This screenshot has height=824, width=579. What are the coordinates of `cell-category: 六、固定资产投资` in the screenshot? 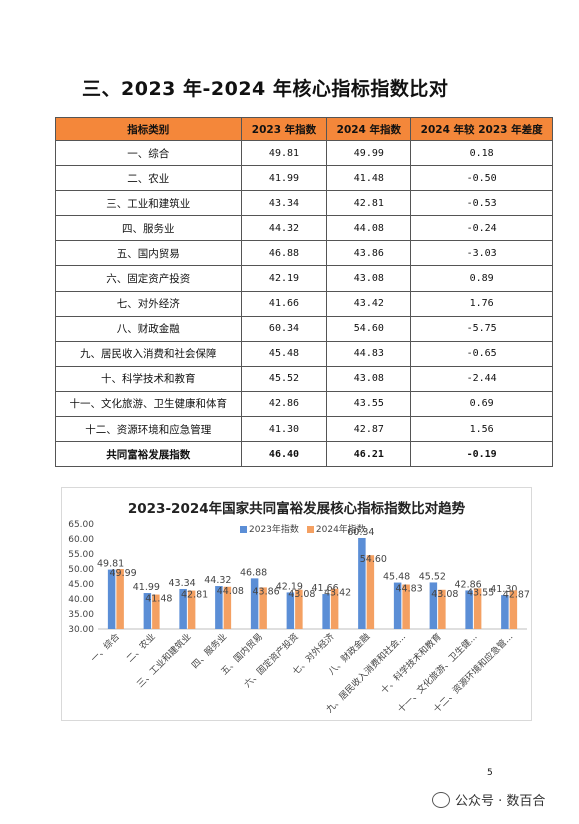 It's located at (148, 278).